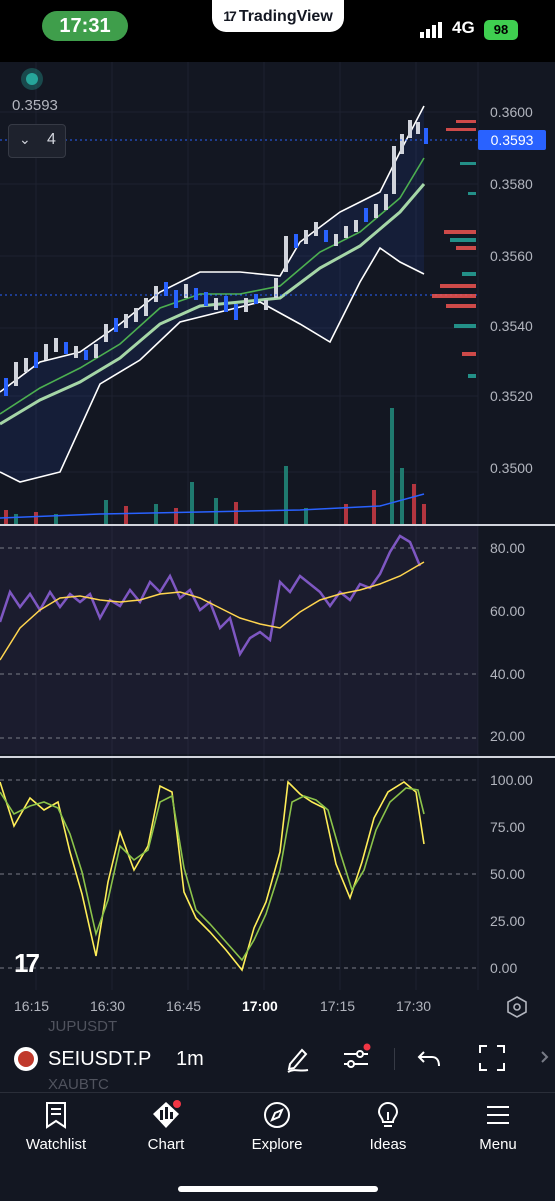 This screenshot has width=555, height=1201. I want to click on volume-profile, so click(454, 249).